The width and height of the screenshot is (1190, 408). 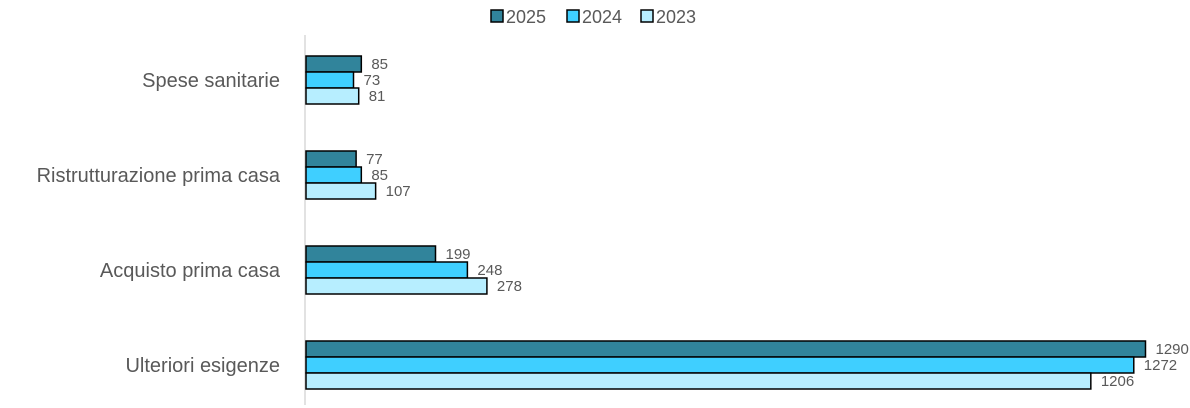 What do you see at coordinates (374, 159) in the screenshot?
I see `value-label-2025: 77` at bounding box center [374, 159].